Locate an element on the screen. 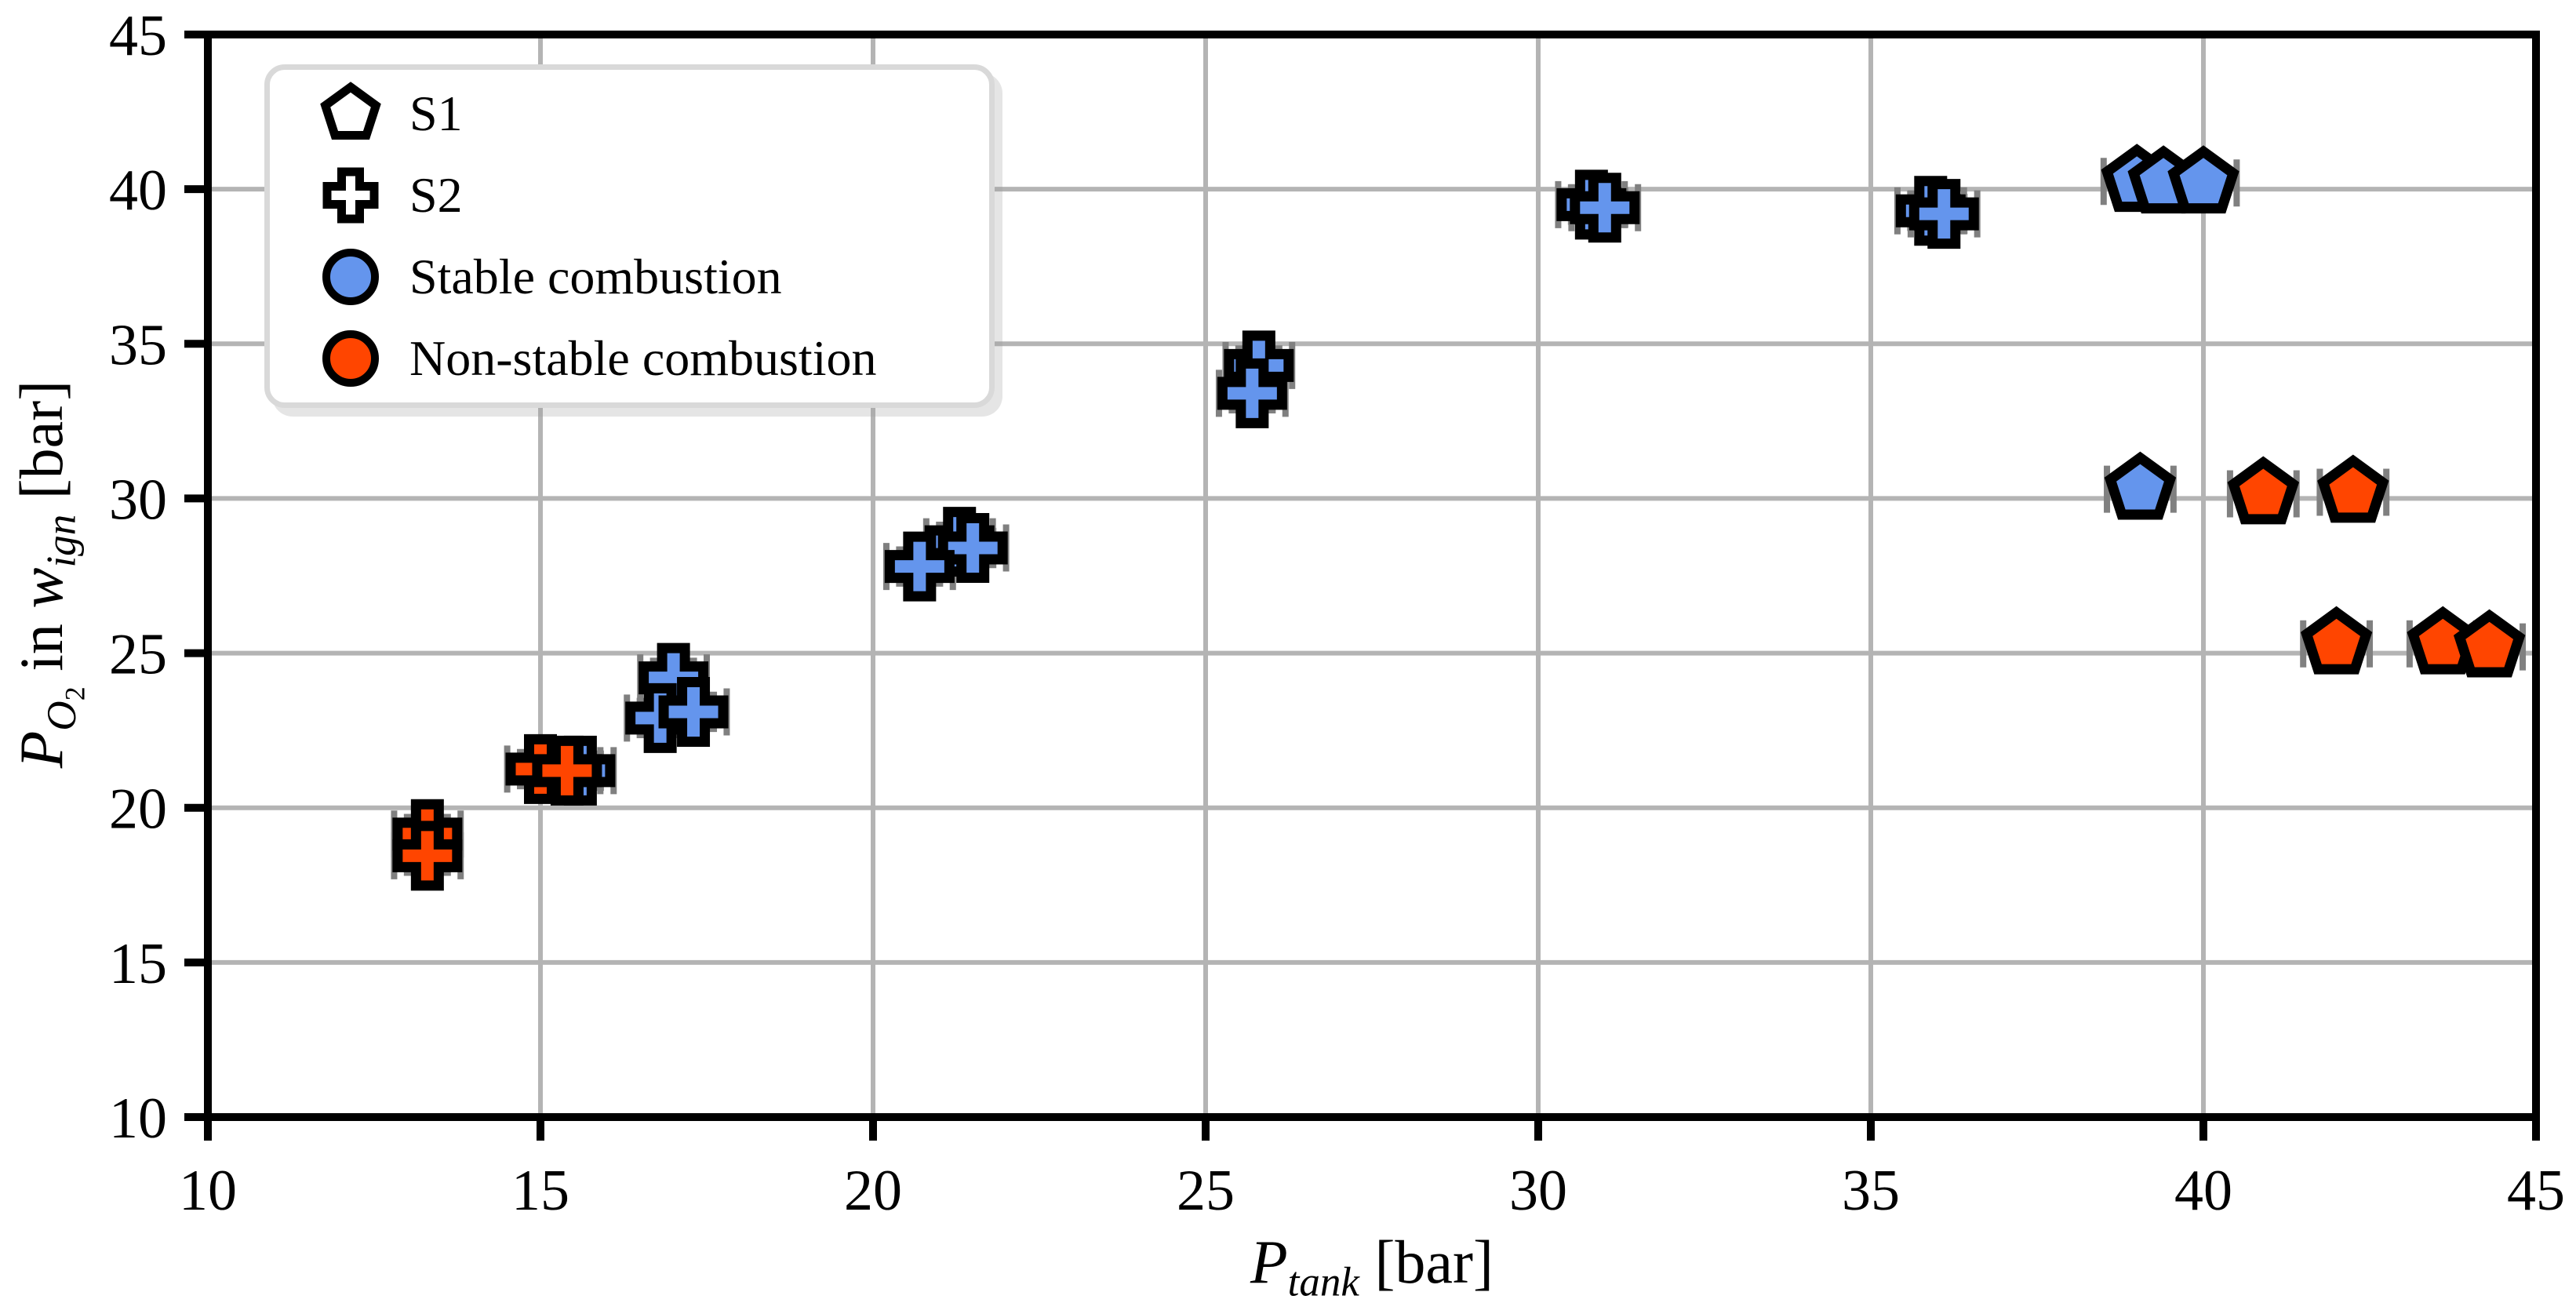 The image size is (2576, 1303). y-label-sub2: ign is located at coordinates (61, 541).